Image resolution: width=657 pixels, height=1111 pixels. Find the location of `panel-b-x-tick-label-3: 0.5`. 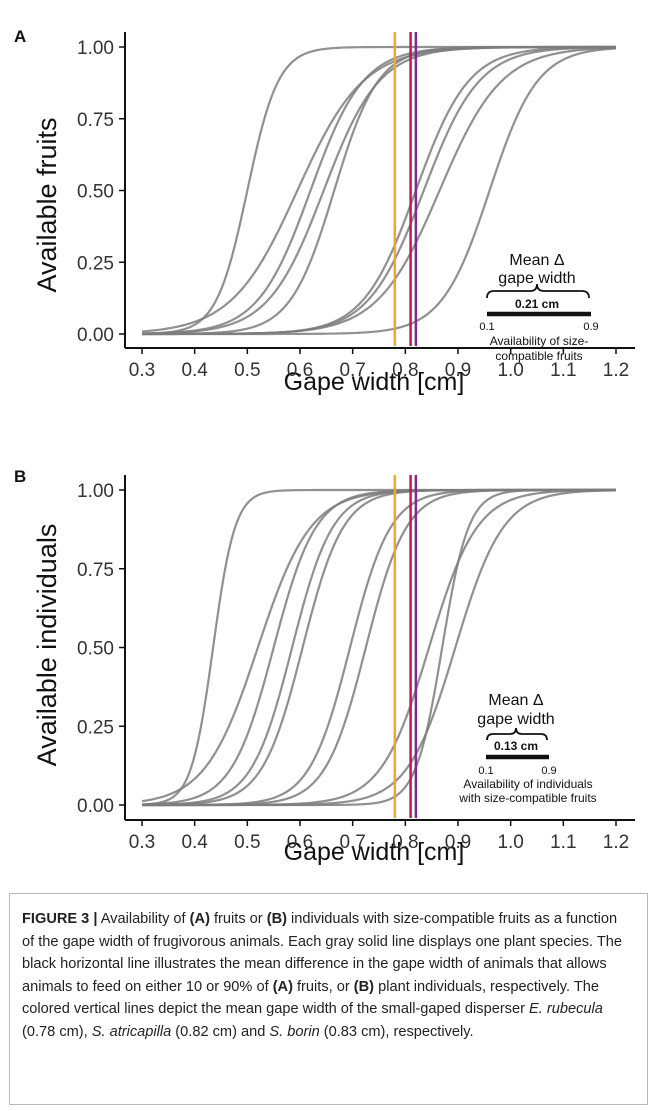

panel-b-x-tick-label-3: 0.5 is located at coordinates (247, 842).